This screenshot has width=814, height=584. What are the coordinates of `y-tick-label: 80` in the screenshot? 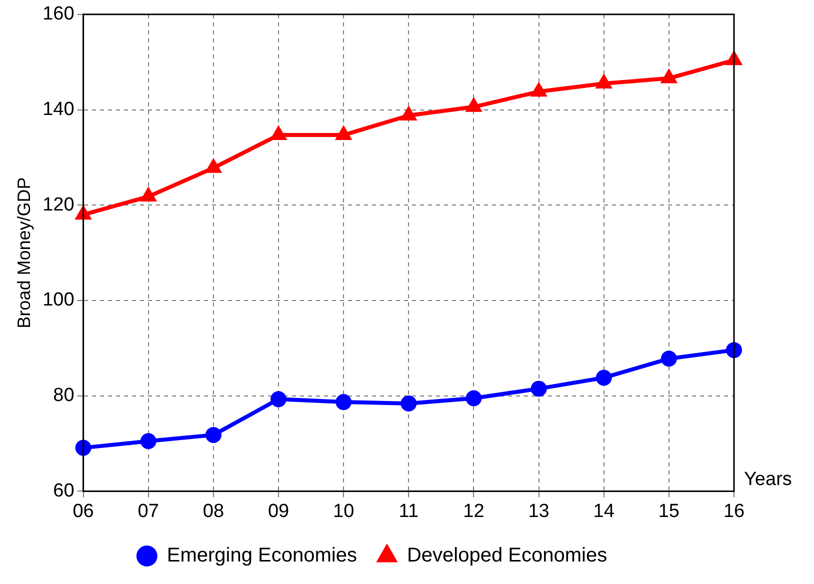 It's located at (63, 395).